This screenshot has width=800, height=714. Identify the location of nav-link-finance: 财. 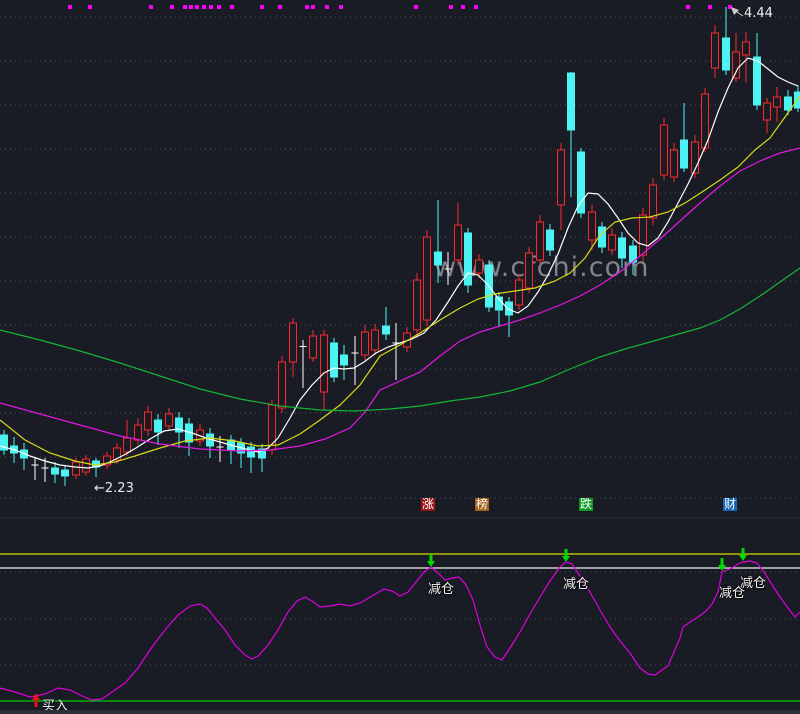
(730, 504).